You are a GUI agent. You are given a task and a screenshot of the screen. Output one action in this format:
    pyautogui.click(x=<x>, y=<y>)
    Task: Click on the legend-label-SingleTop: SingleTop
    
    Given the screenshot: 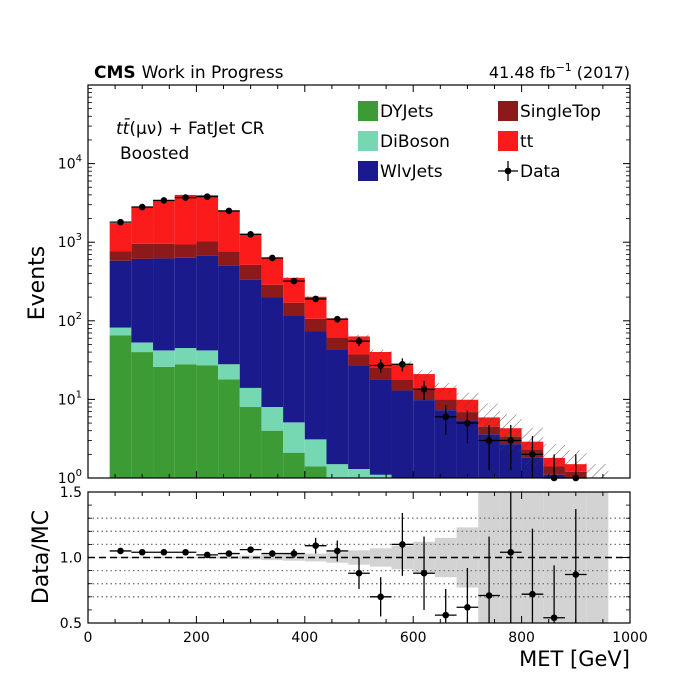 What is the action you would take?
    pyautogui.click(x=560, y=112)
    